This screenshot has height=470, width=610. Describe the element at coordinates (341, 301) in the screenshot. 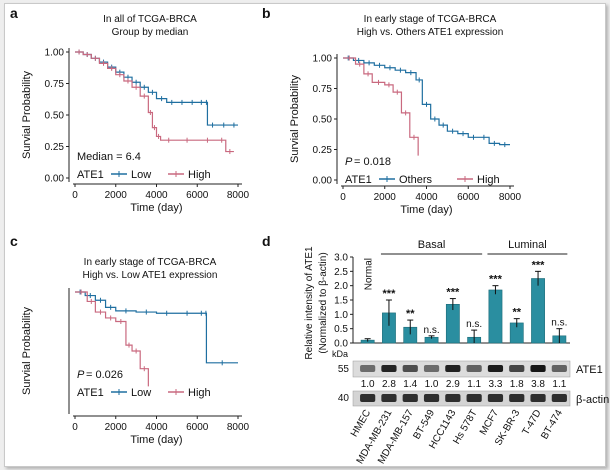

I see `y-tick-label: 1.5` at that location.